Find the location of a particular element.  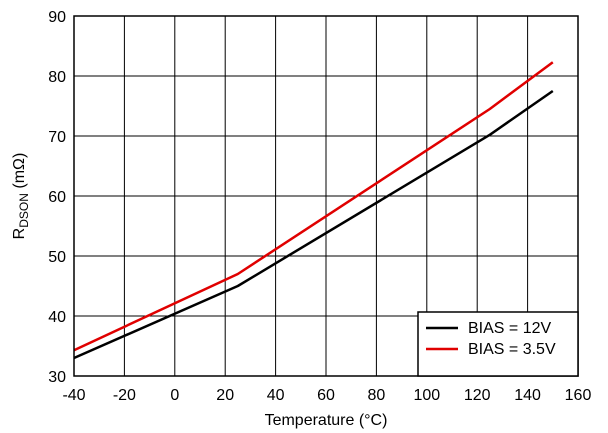

y-tick-label: 50 is located at coordinates (57, 257).